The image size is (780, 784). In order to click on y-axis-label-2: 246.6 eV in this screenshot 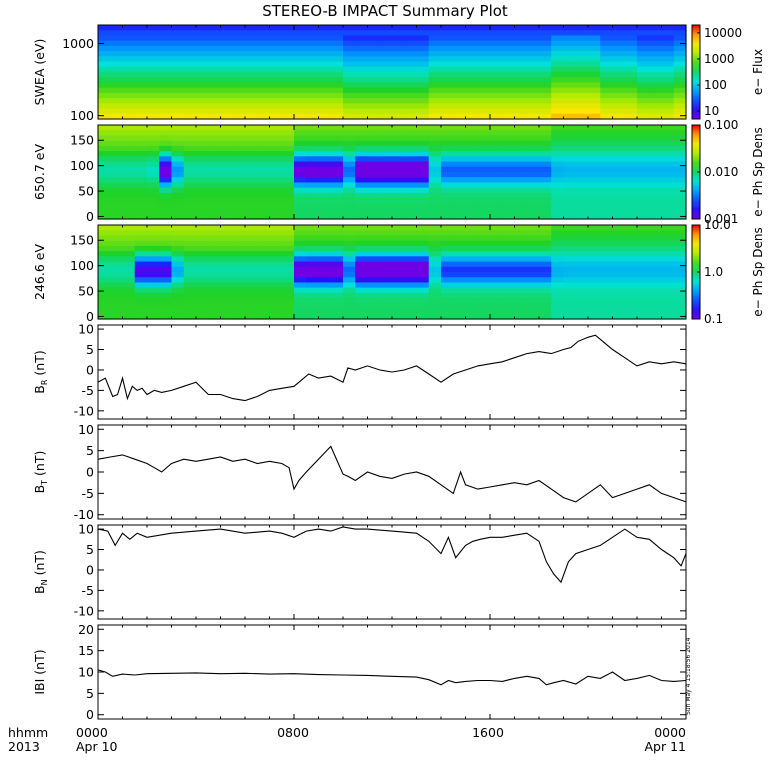, I will do `click(39, 272)`.